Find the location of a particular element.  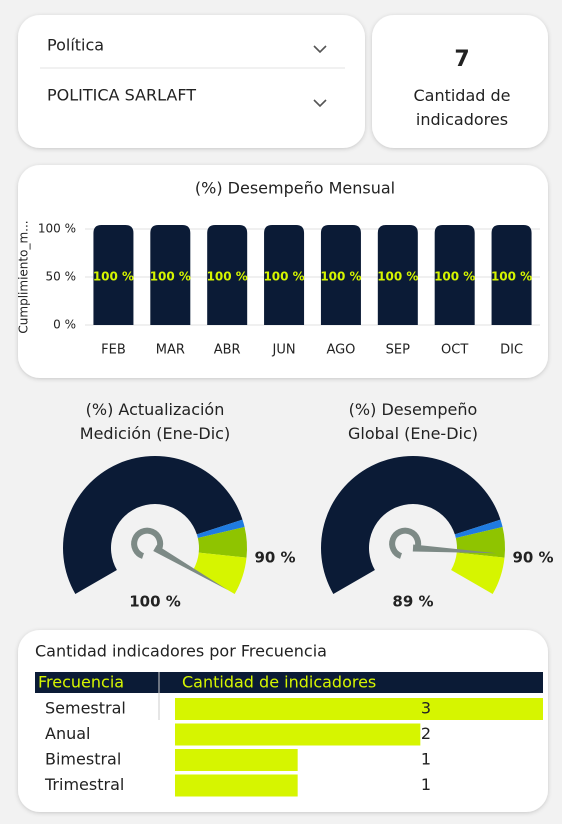

y-tick-label: 0 % is located at coordinates (64, 325).